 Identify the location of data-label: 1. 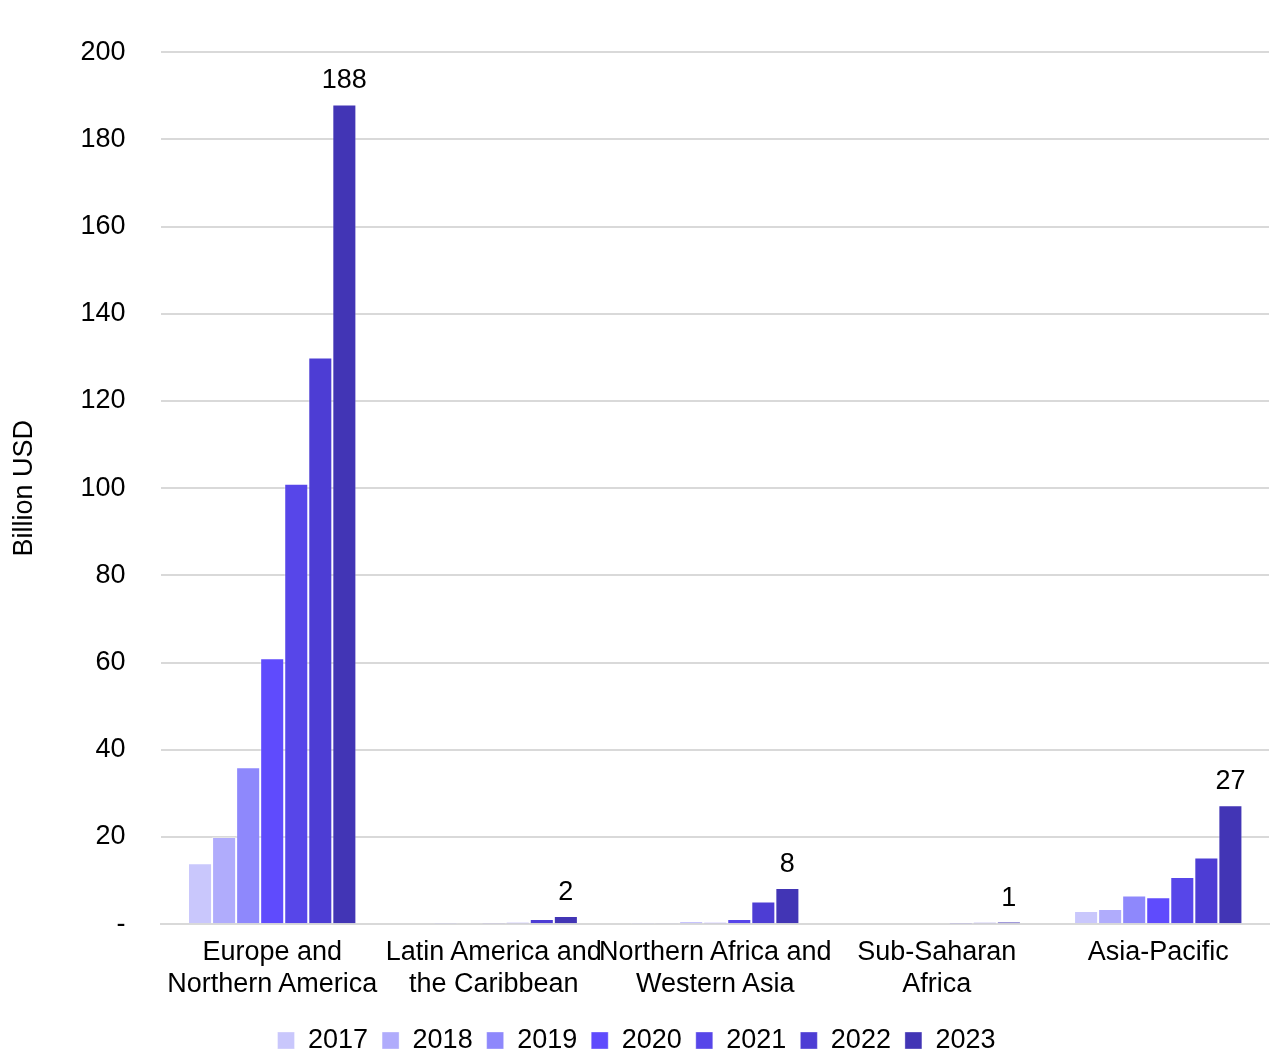
(1009, 896).